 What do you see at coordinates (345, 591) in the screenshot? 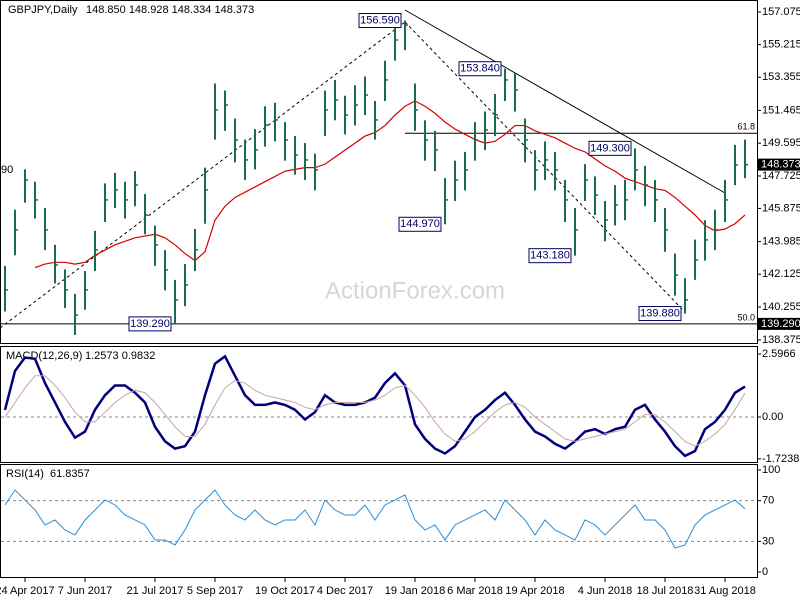
I see `x-tick-label: 4 Dec 2017` at bounding box center [345, 591].